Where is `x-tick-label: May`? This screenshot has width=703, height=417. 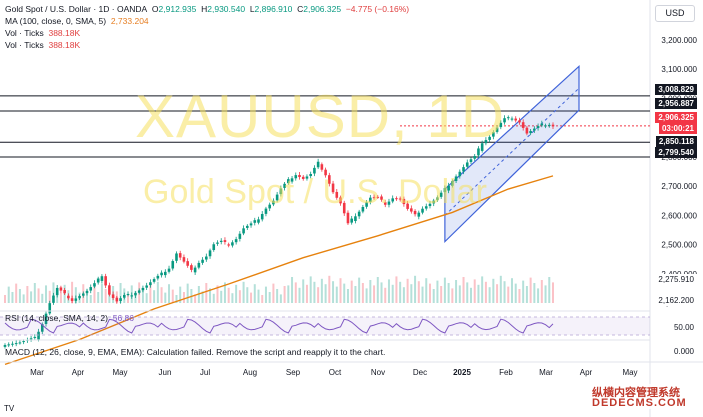 x-tick-label: May is located at coordinates (119, 372).